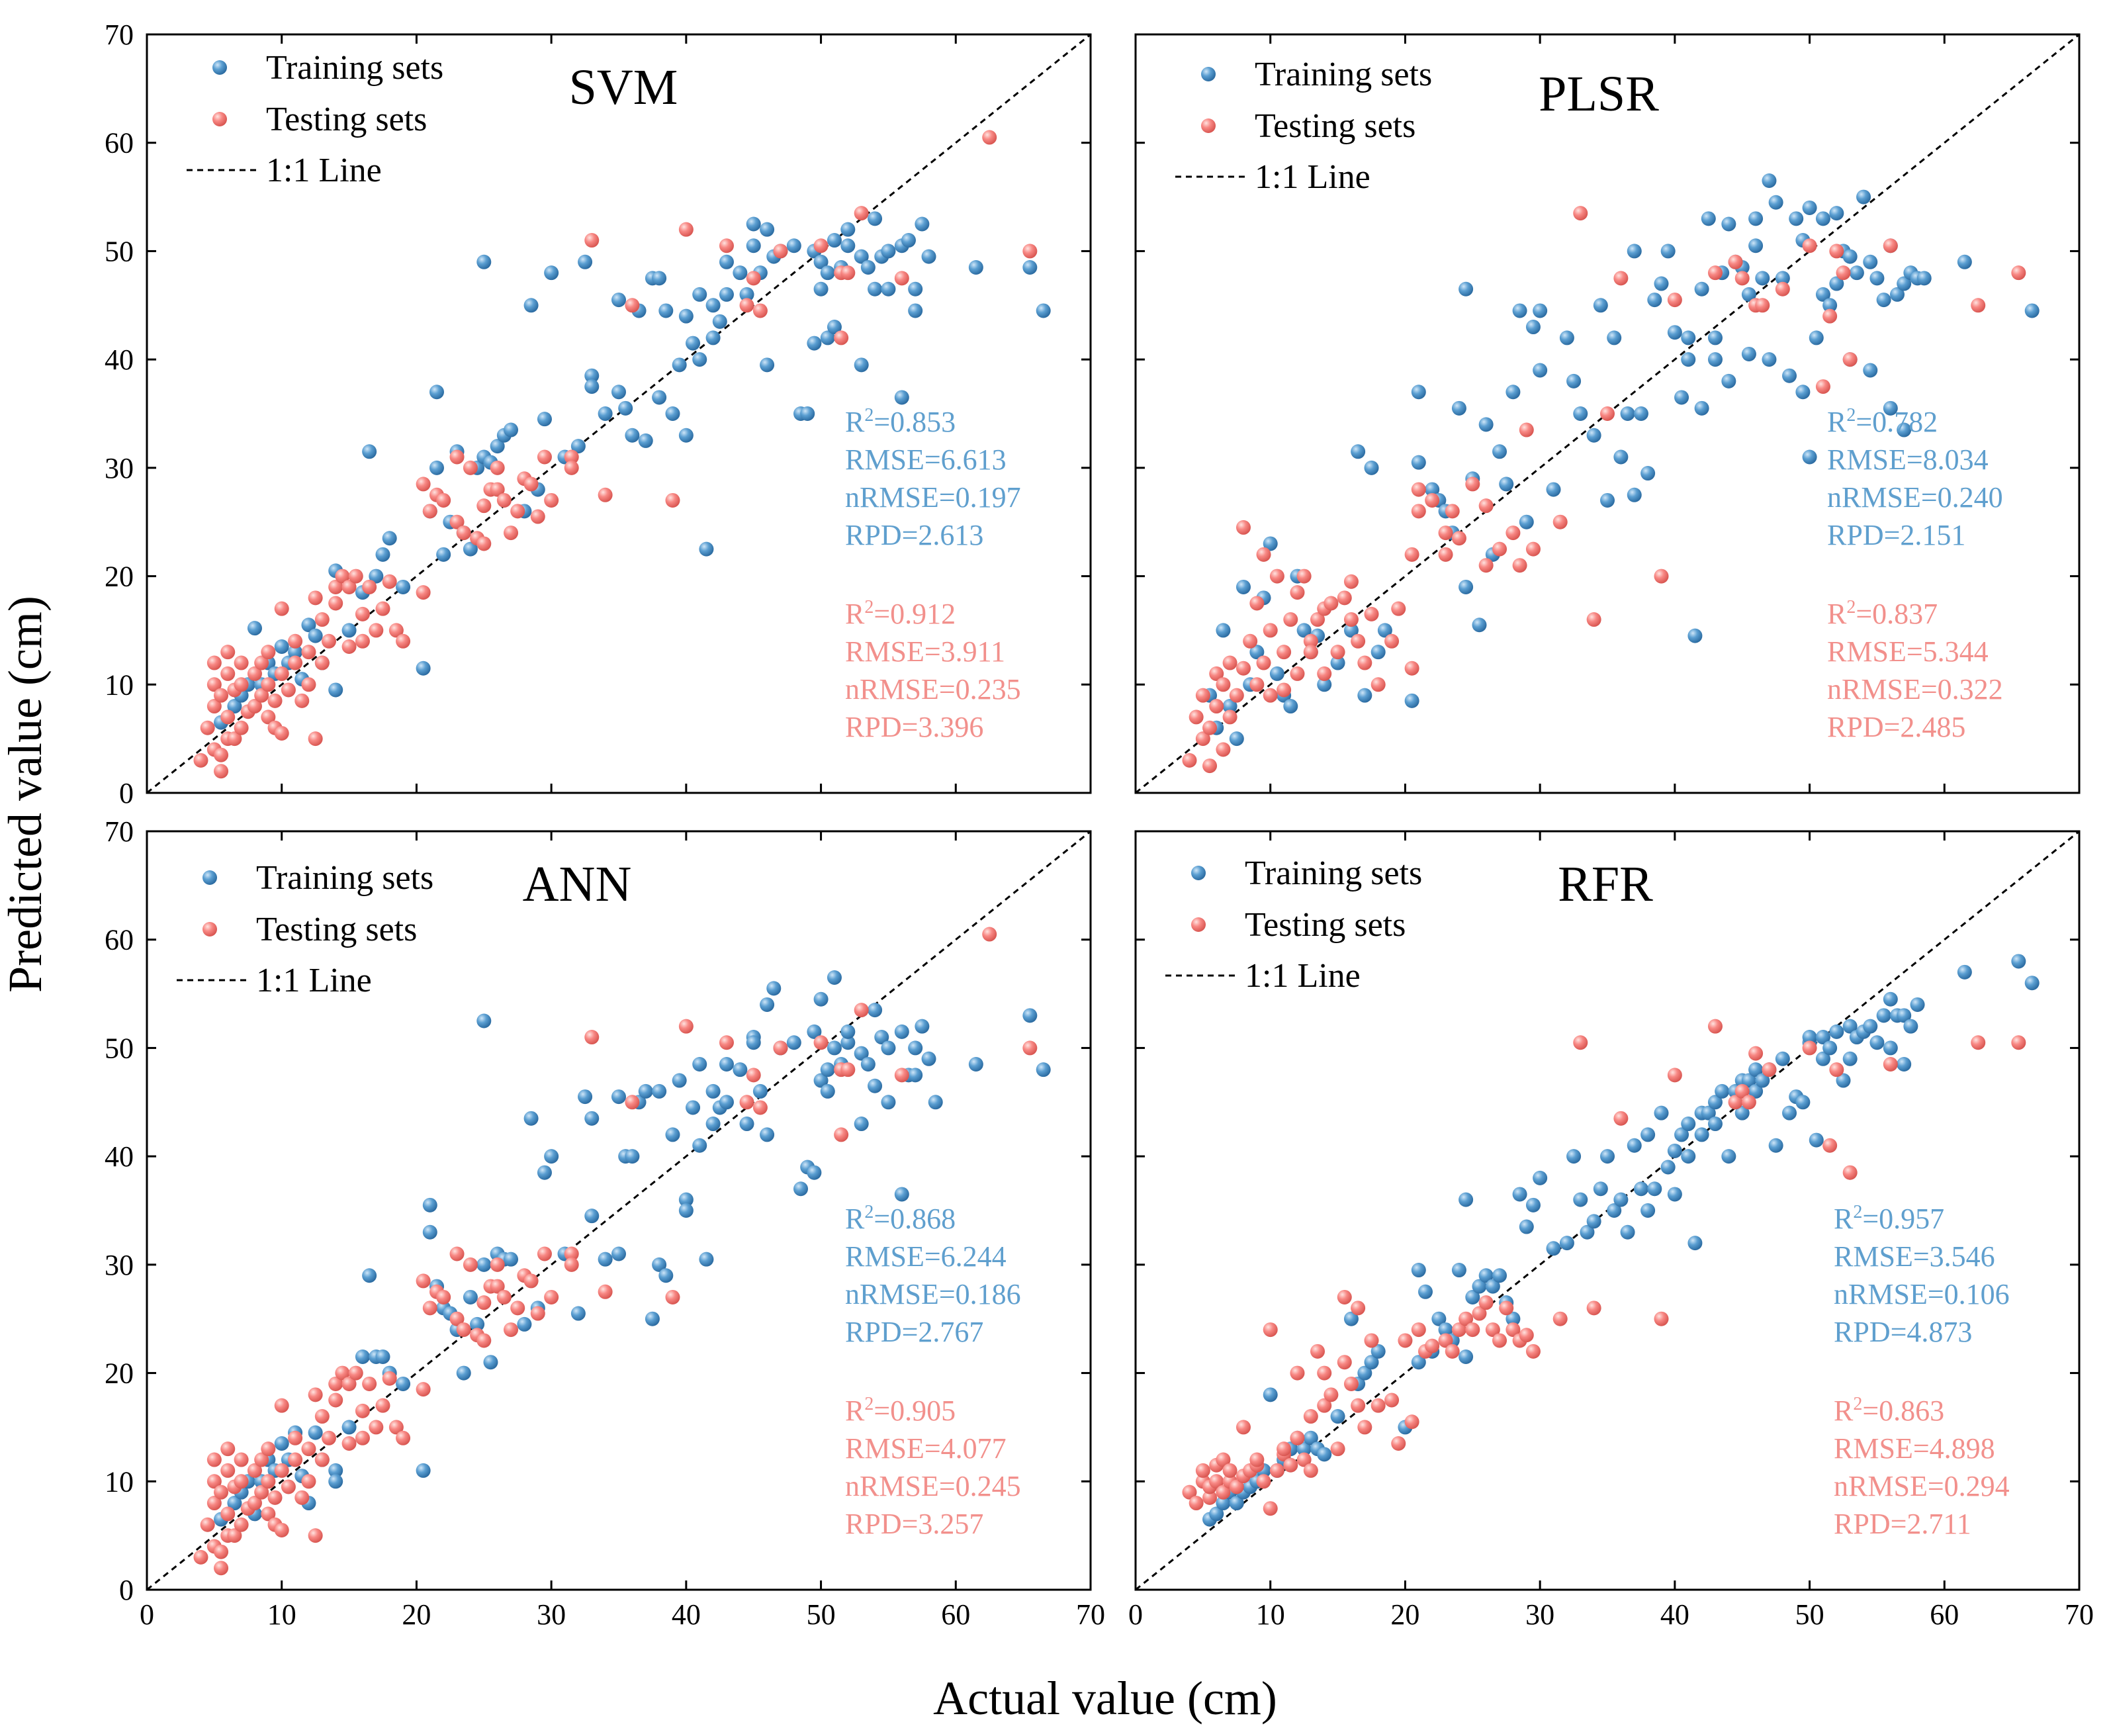 This screenshot has width=2111, height=1736. What do you see at coordinates (1090, 1614) in the screenshot?
I see `ann-x-tick-label: 70` at bounding box center [1090, 1614].